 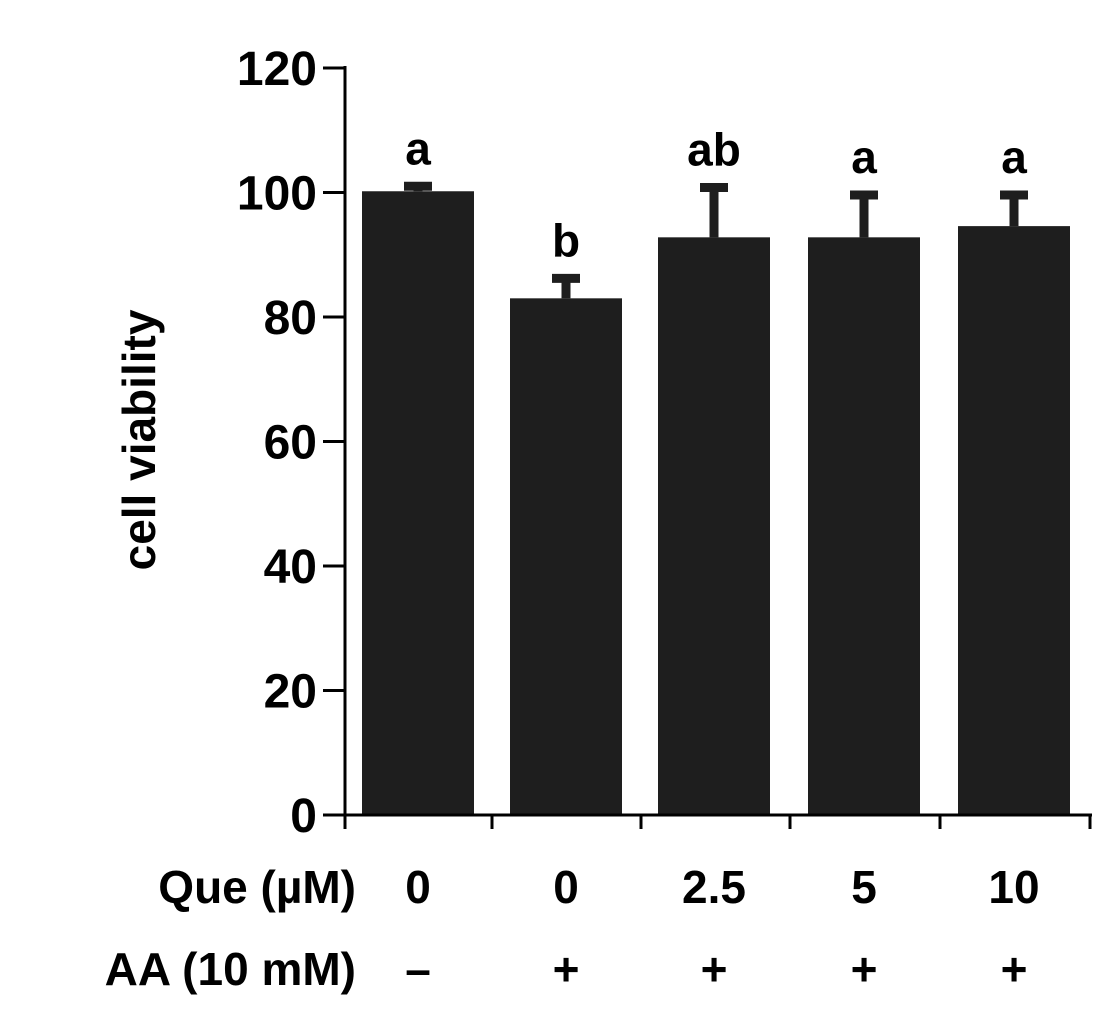 What do you see at coordinates (277, 194) in the screenshot?
I see `y-tick-label-100: 100` at bounding box center [277, 194].